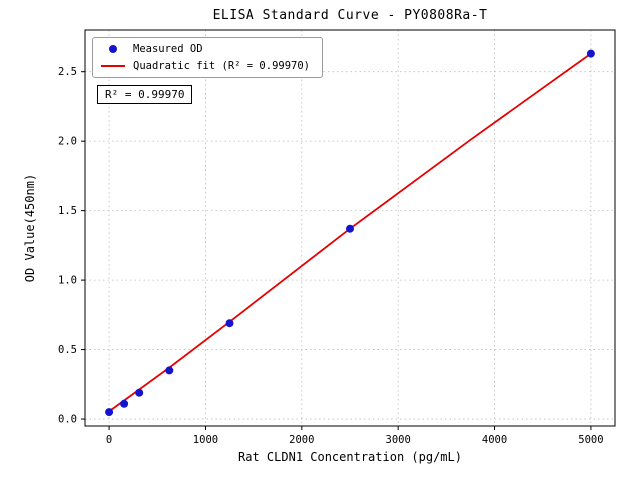 The height and width of the screenshot is (480, 640). What do you see at coordinates (205, 440) in the screenshot?
I see `x-tick-label: 1000` at bounding box center [205, 440].